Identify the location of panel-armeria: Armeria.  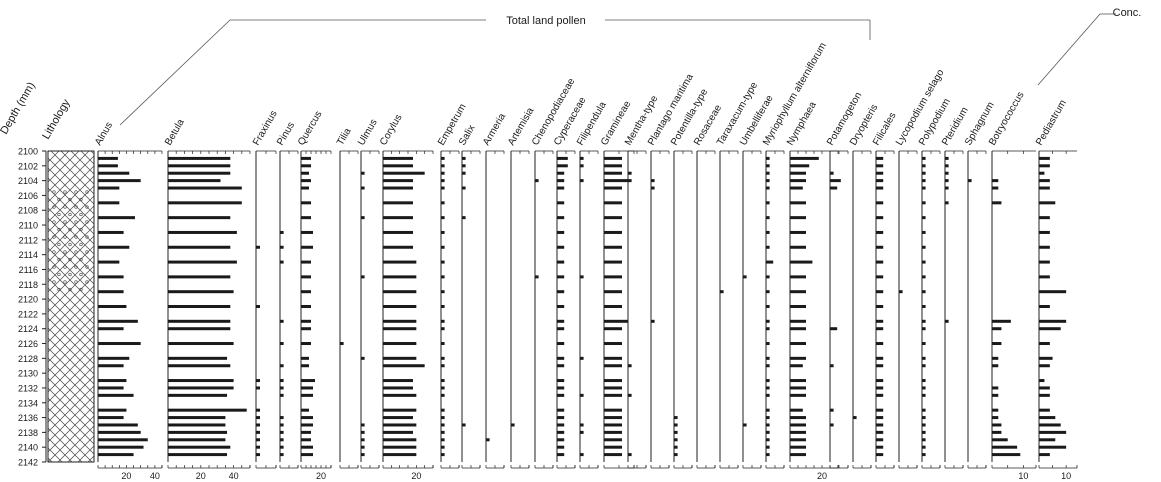
(494, 290).